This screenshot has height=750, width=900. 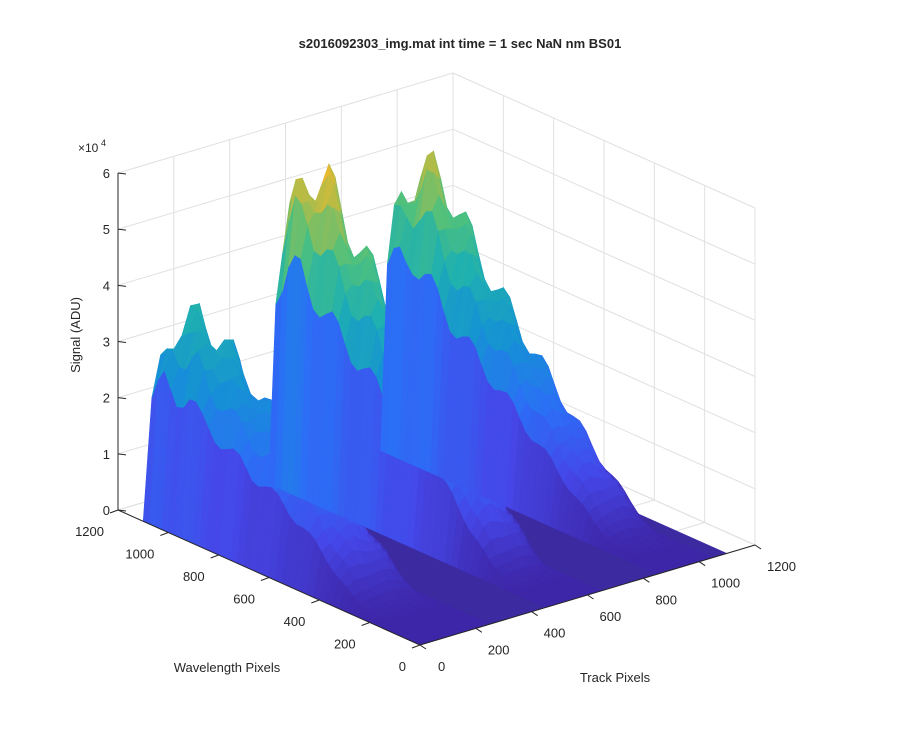 I want to click on x-tick-label: 1200, so click(x=781, y=566).